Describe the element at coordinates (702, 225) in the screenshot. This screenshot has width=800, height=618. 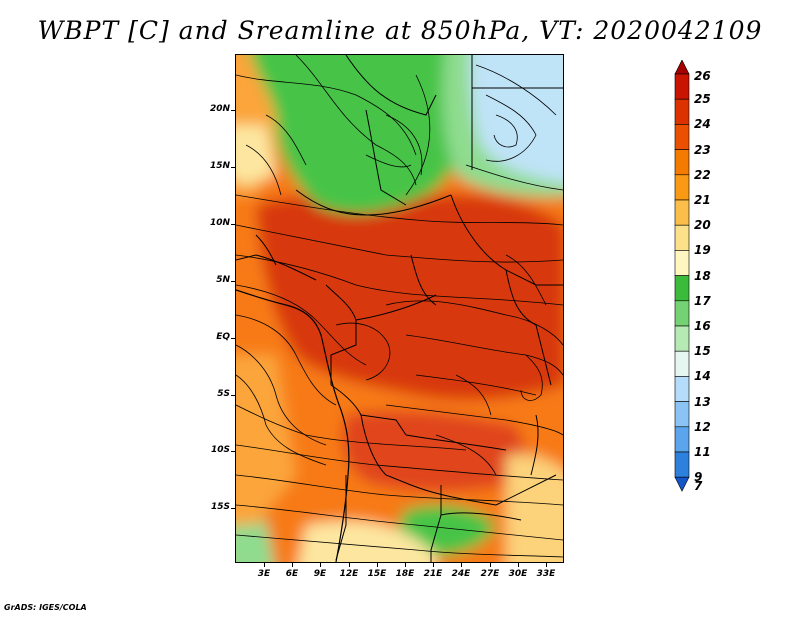
I see `colorbar-label: 20` at that location.